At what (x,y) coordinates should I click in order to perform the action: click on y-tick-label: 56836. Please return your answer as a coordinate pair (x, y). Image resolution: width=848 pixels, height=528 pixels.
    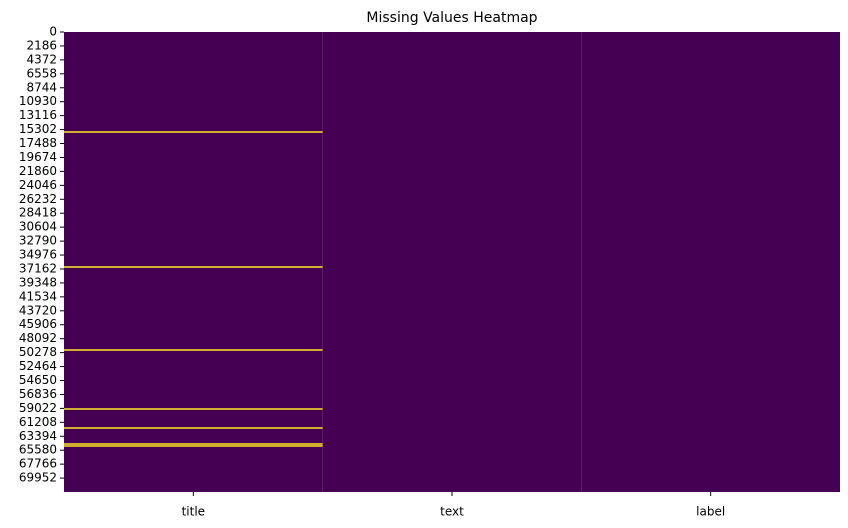
    Looking at the image, I should click on (38, 394).